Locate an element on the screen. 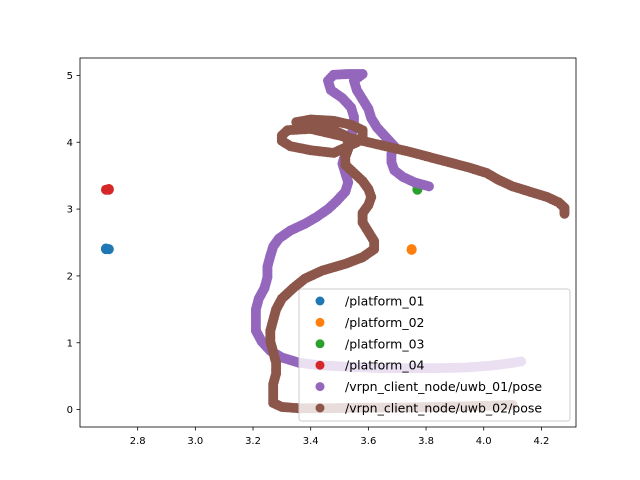 This screenshot has height=480, width=640. x-tick-label: 3.4 is located at coordinates (311, 441).